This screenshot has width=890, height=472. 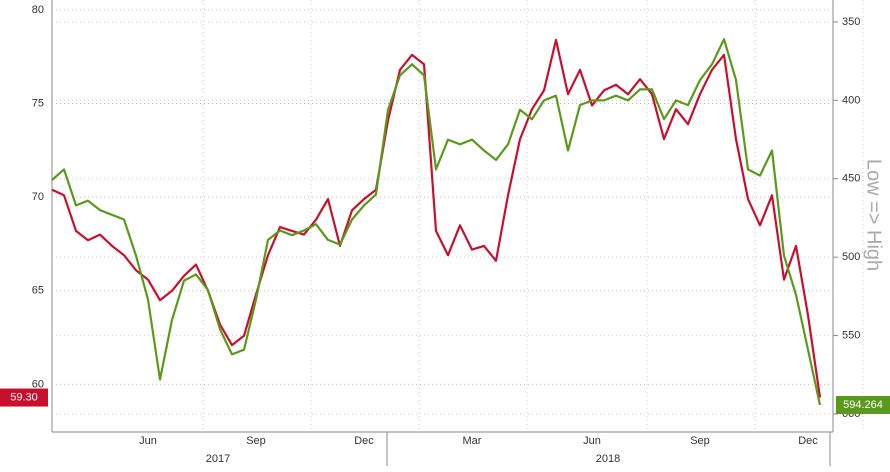 I want to click on end-label: 594.264, so click(x=863, y=405).